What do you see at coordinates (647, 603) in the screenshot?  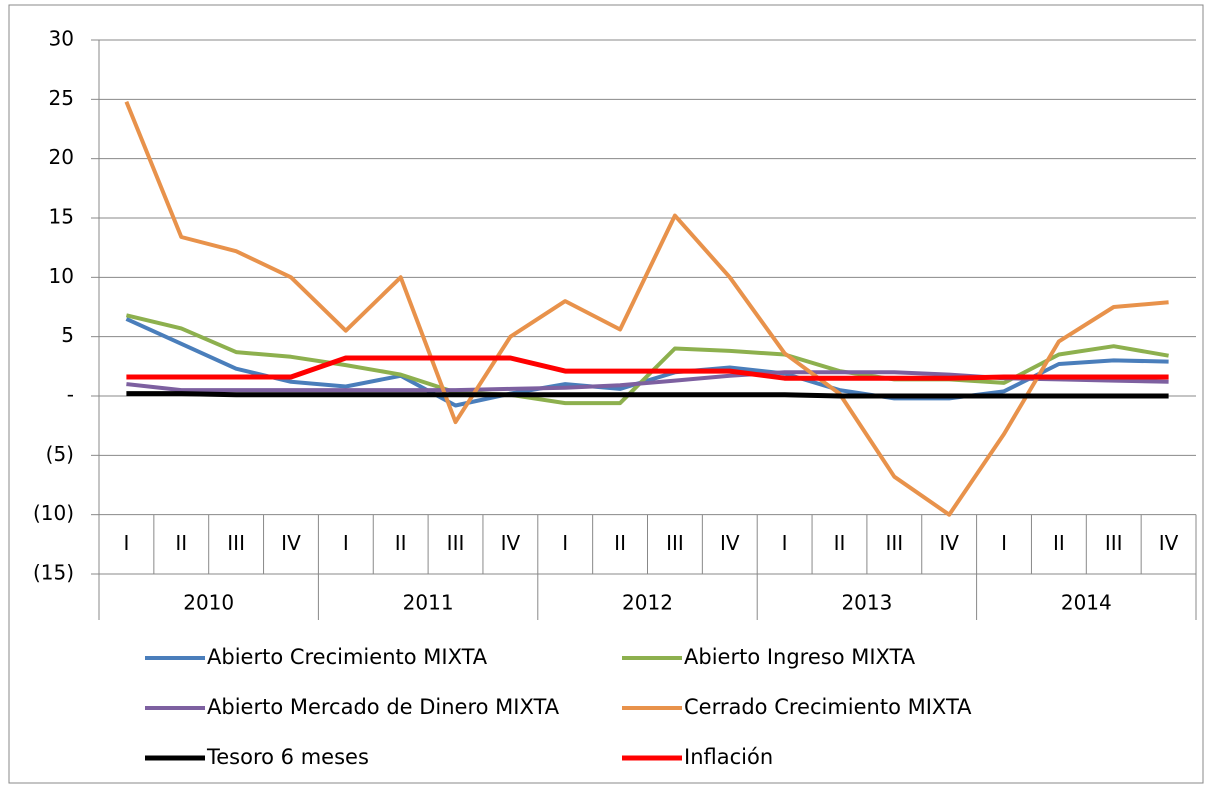 I see `x-group-label: 2012` at bounding box center [647, 603].